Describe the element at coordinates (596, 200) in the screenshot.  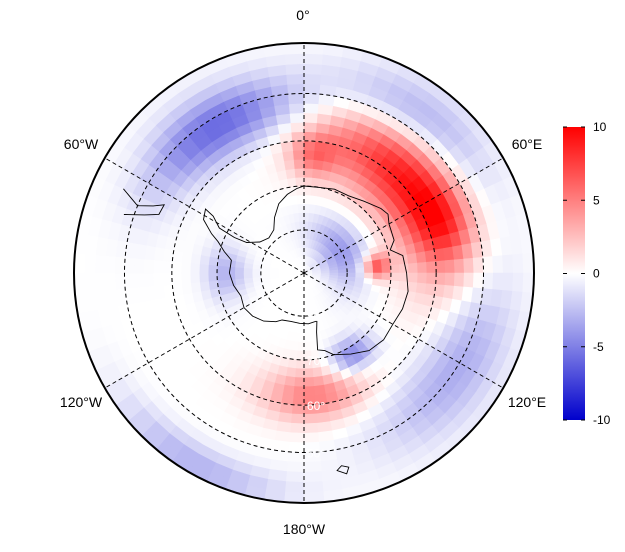
I see `colorbar-tick-label: 5` at that location.